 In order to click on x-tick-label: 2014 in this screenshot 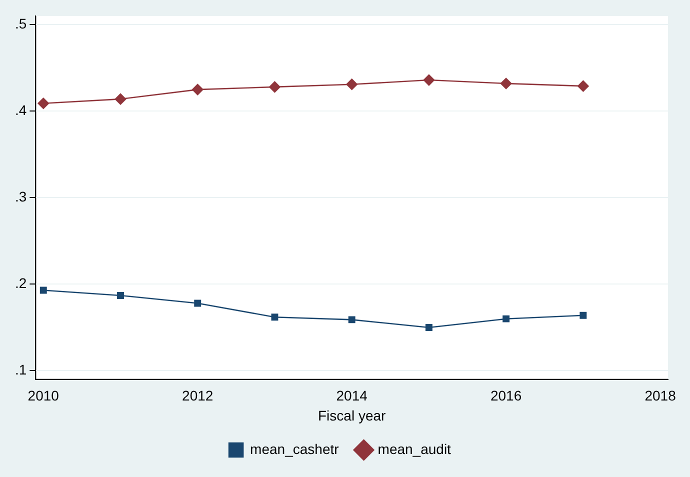, I will do `click(352, 396)`.